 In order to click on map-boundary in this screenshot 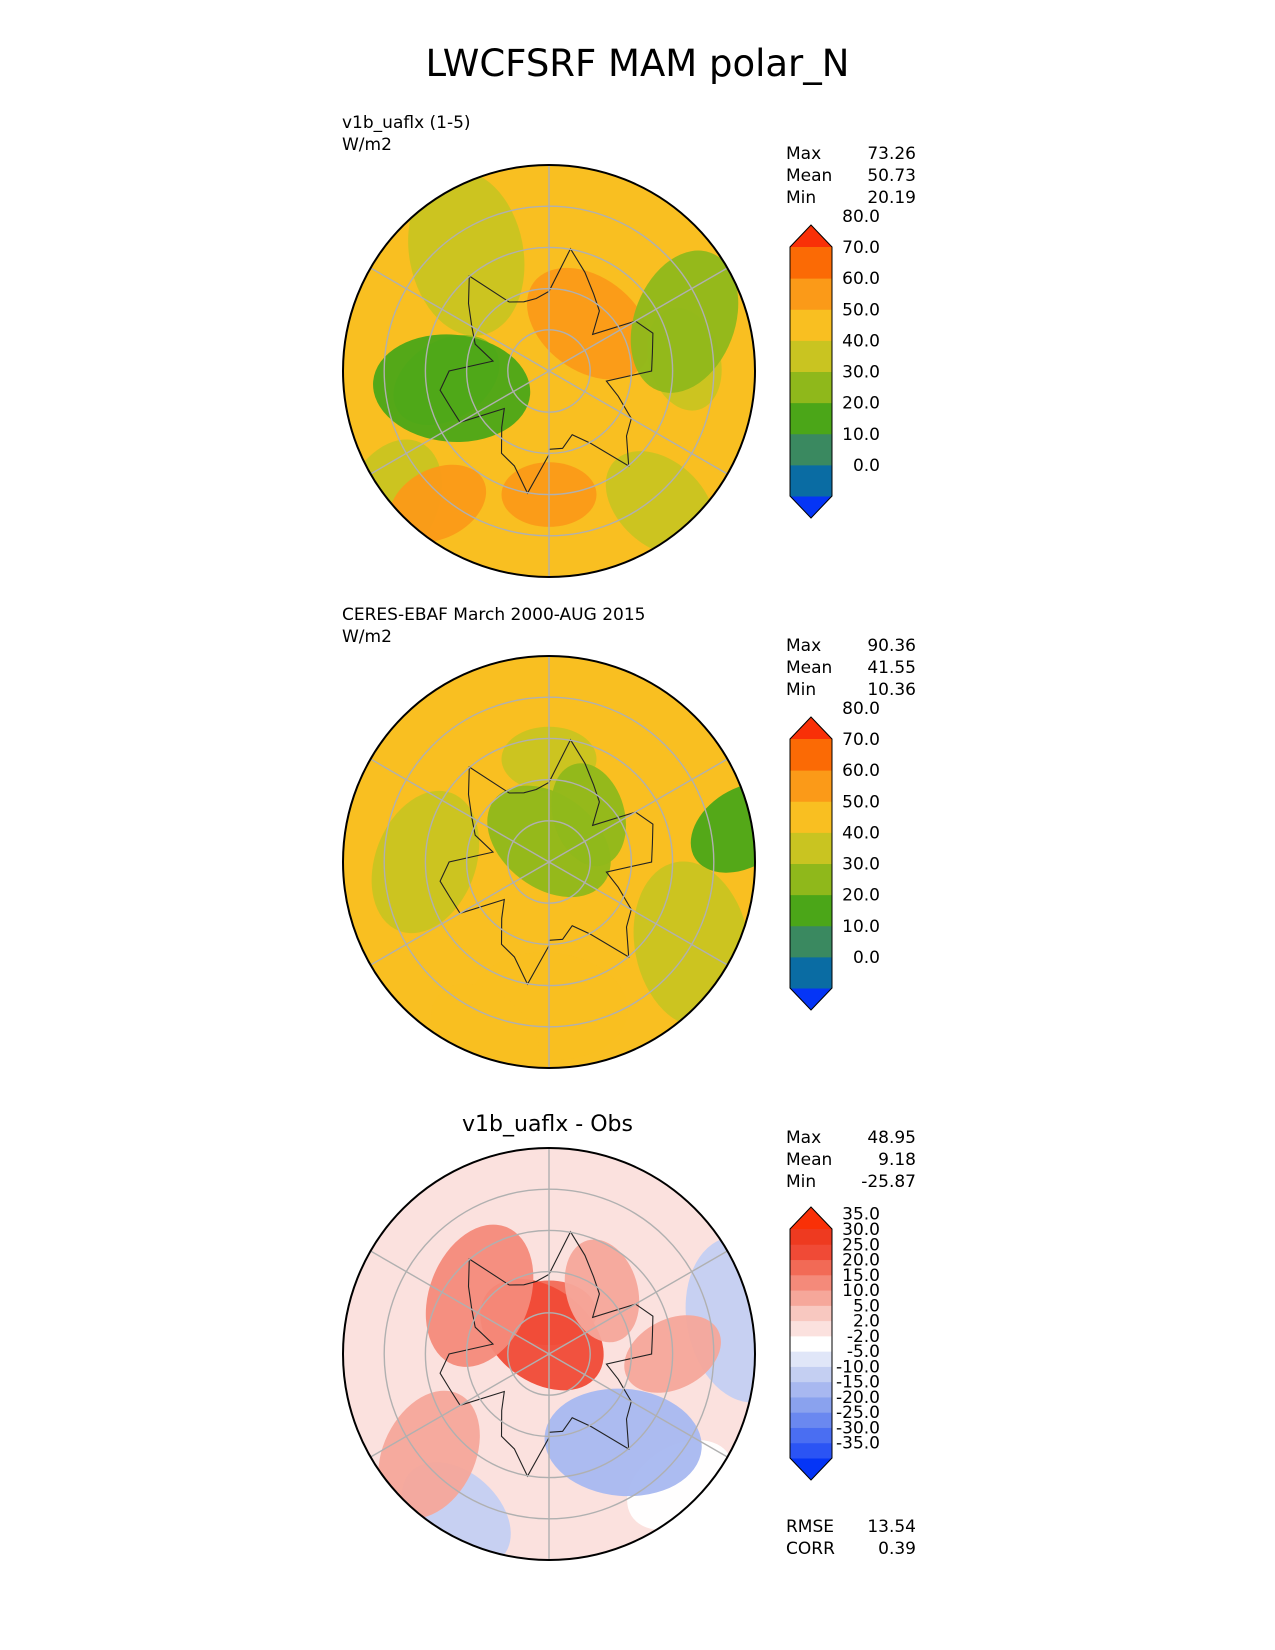, I will do `click(549, 371)`.